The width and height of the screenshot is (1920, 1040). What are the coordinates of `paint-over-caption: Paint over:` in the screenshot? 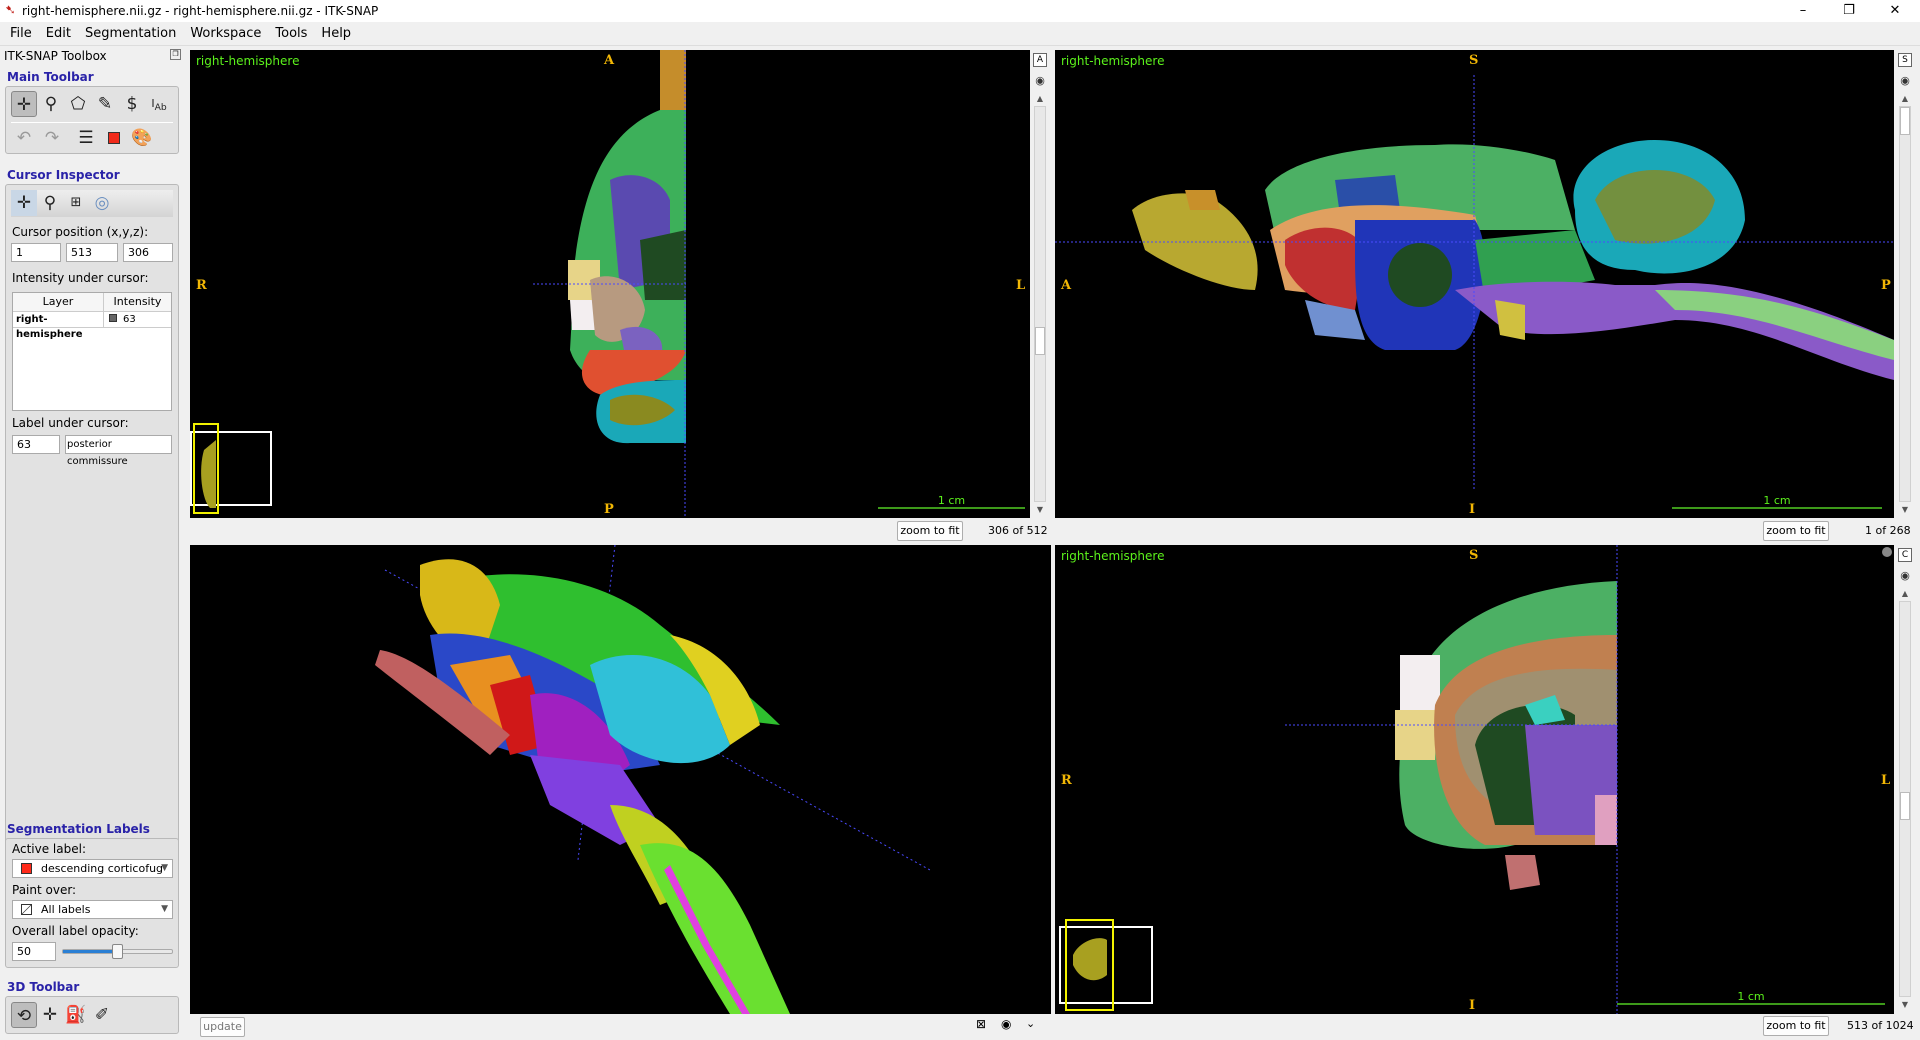 It's located at (44, 890).